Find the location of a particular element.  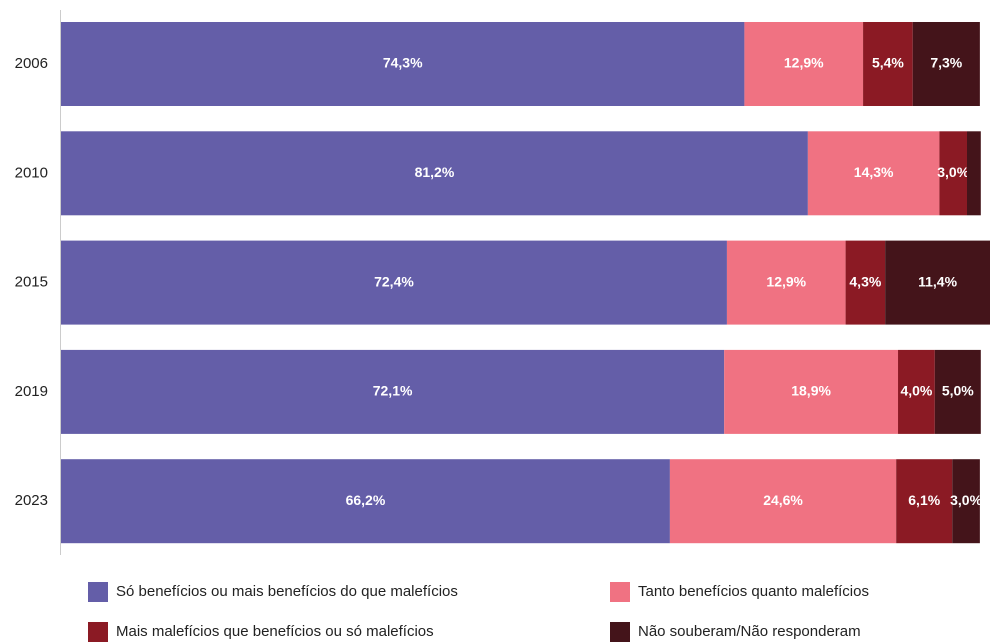

value-label: 74,3% is located at coordinates (403, 63).